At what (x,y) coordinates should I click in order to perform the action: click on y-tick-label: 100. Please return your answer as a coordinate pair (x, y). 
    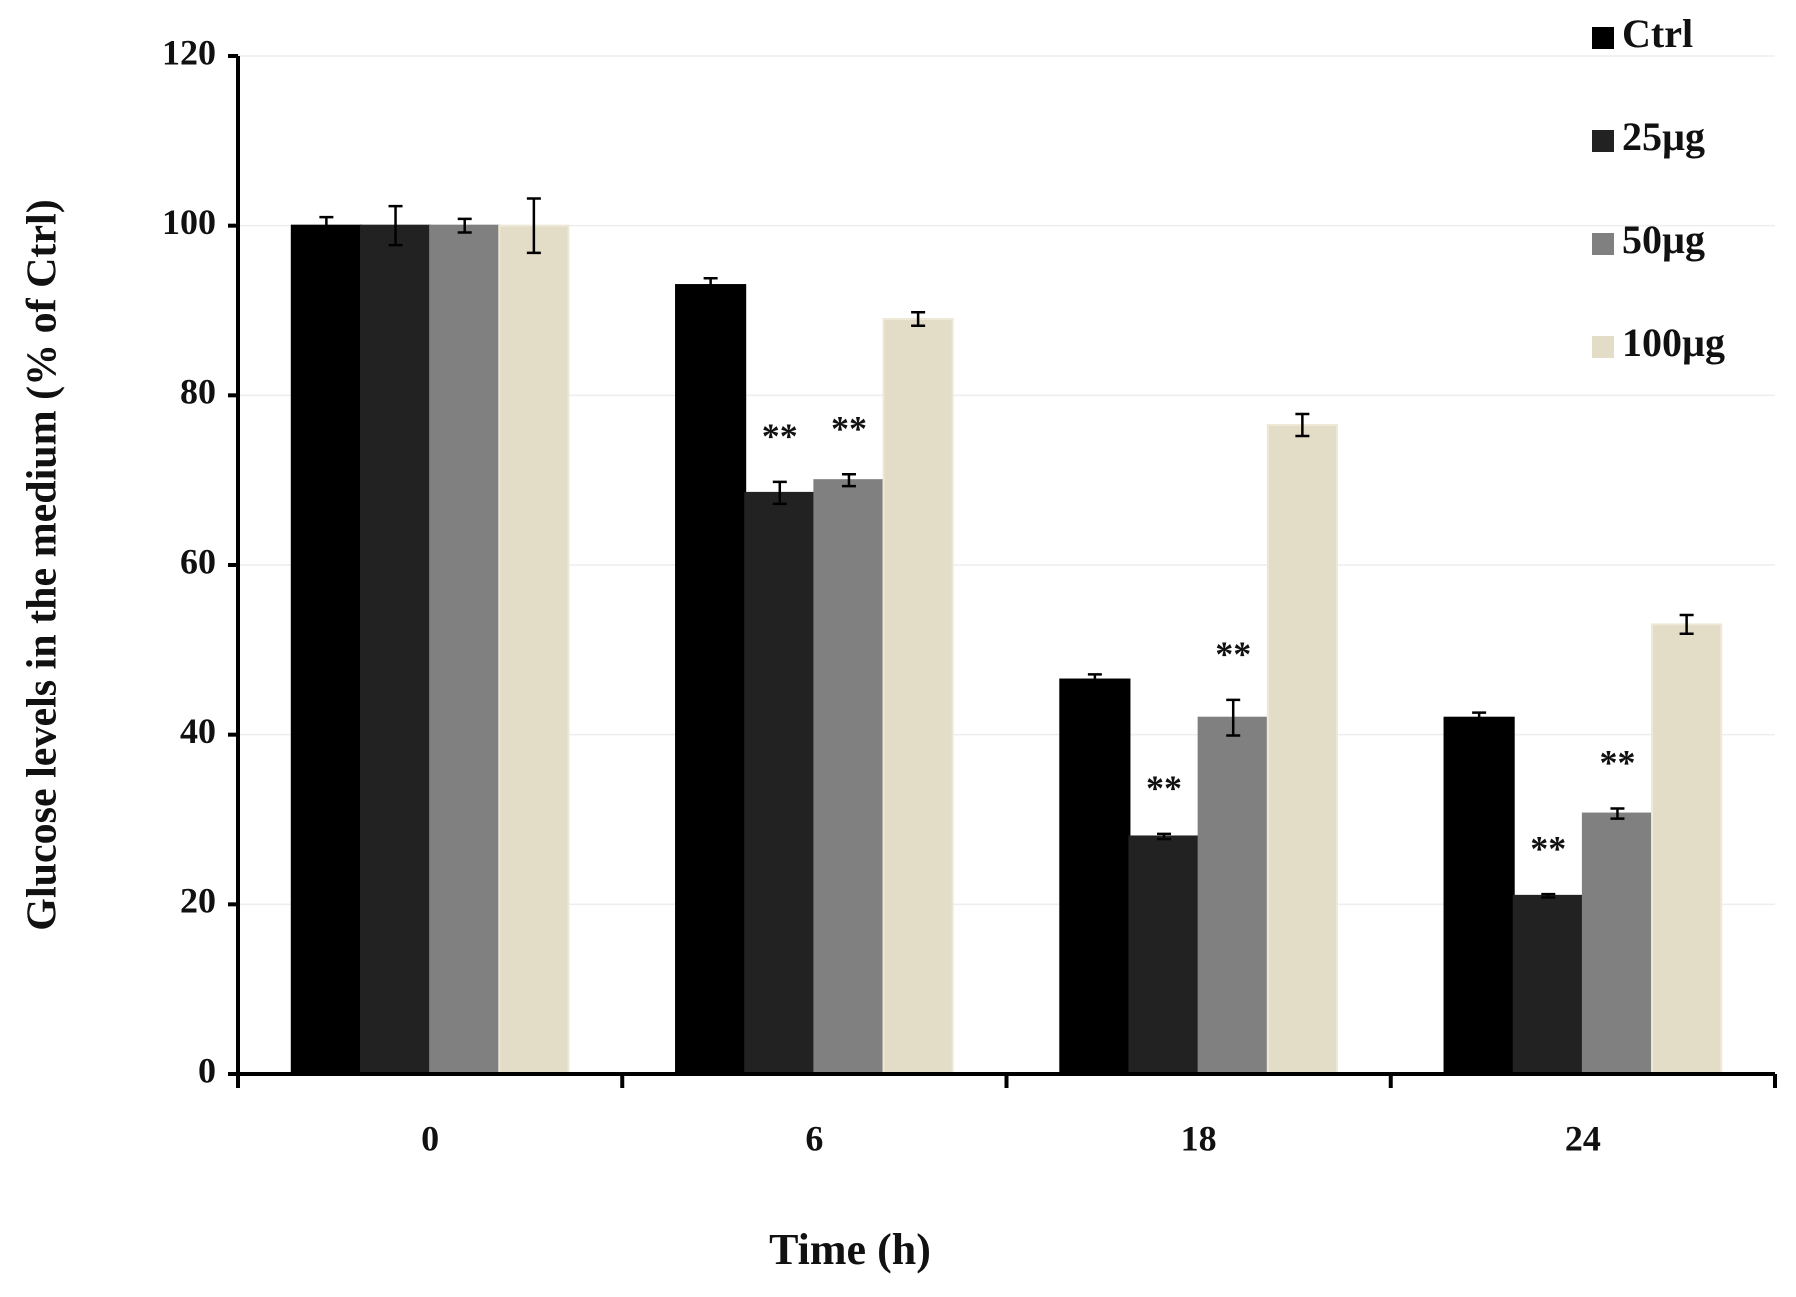
    Looking at the image, I should click on (189, 222).